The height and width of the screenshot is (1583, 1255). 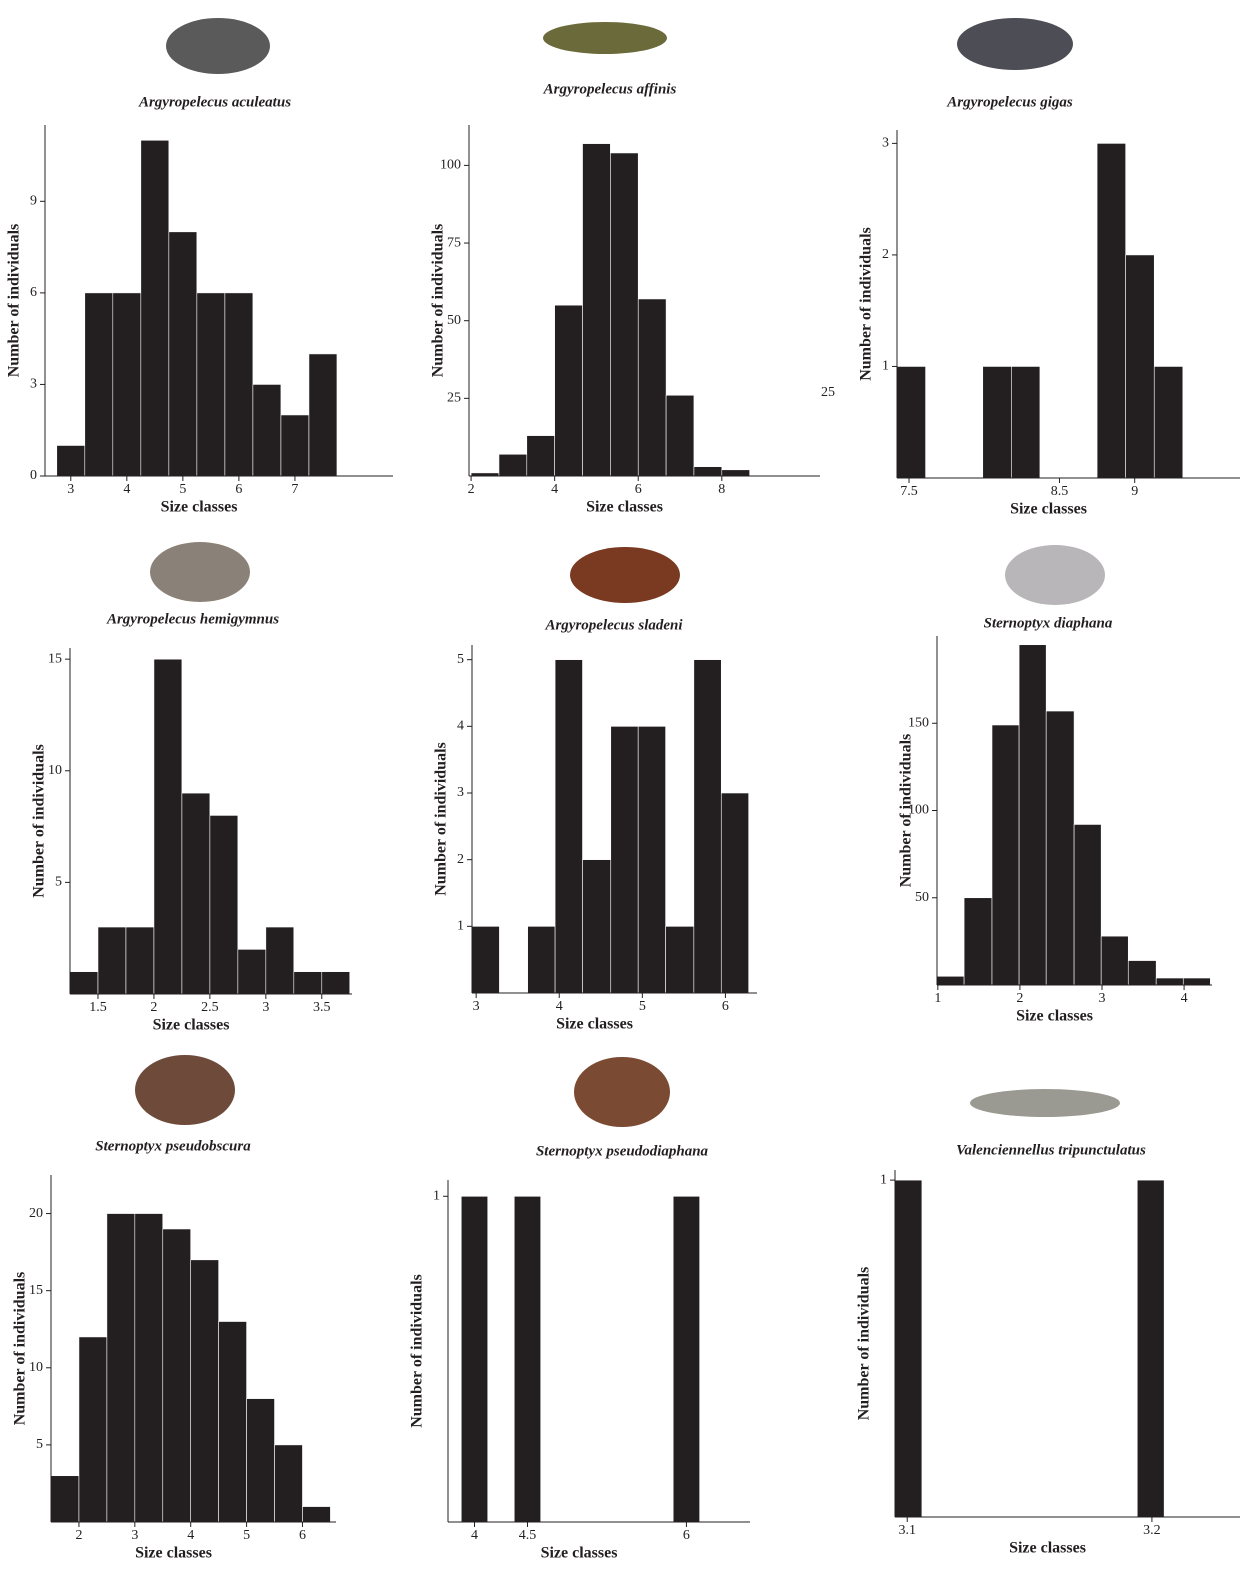 What do you see at coordinates (322, 1007) in the screenshot?
I see `x-tick-label: 3.5` at bounding box center [322, 1007].